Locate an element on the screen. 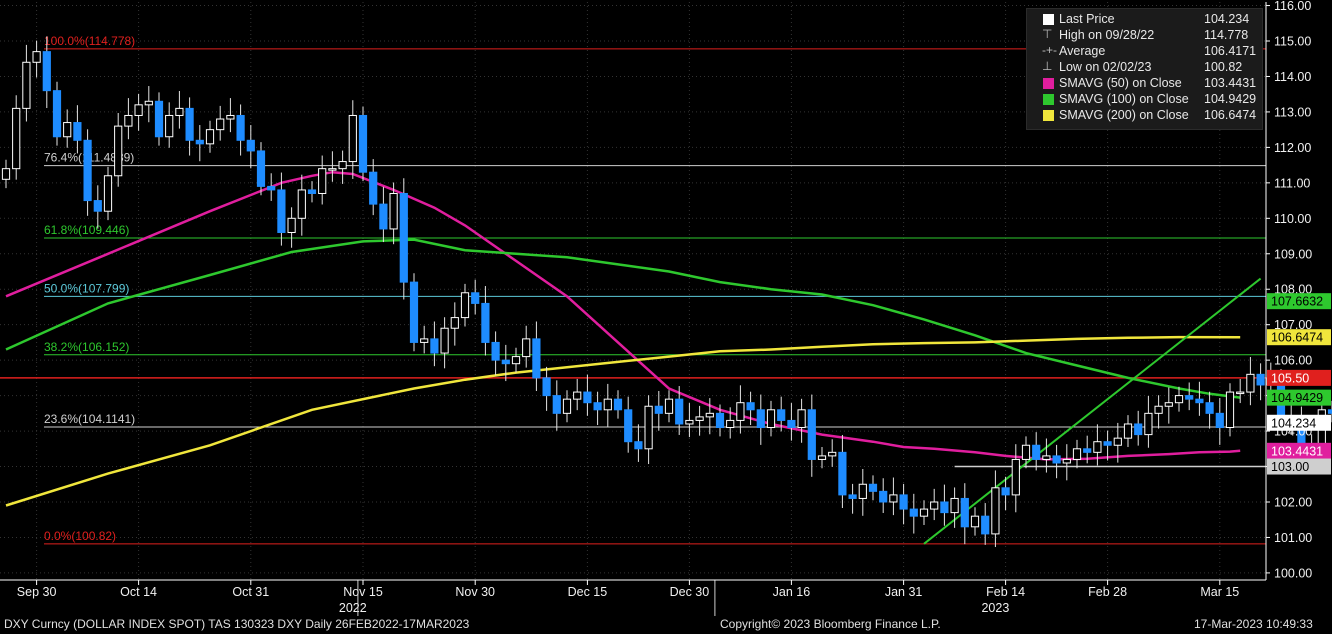  legend-low: ⊥ Low on 02/02/23 100.82 is located at coordinates (1144, 67).